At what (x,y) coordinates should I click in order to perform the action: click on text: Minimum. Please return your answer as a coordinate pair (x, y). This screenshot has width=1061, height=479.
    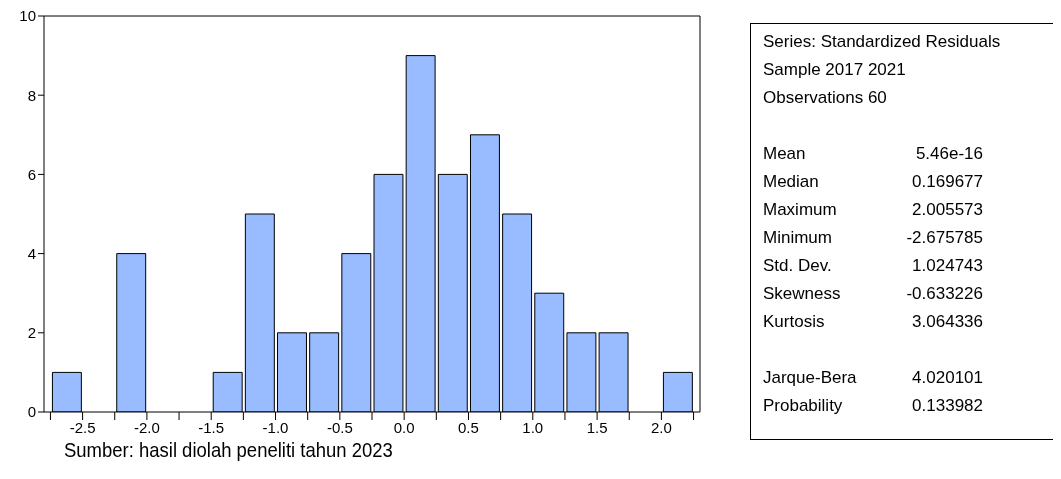
    Looking at the image, I should click on (798, 238).